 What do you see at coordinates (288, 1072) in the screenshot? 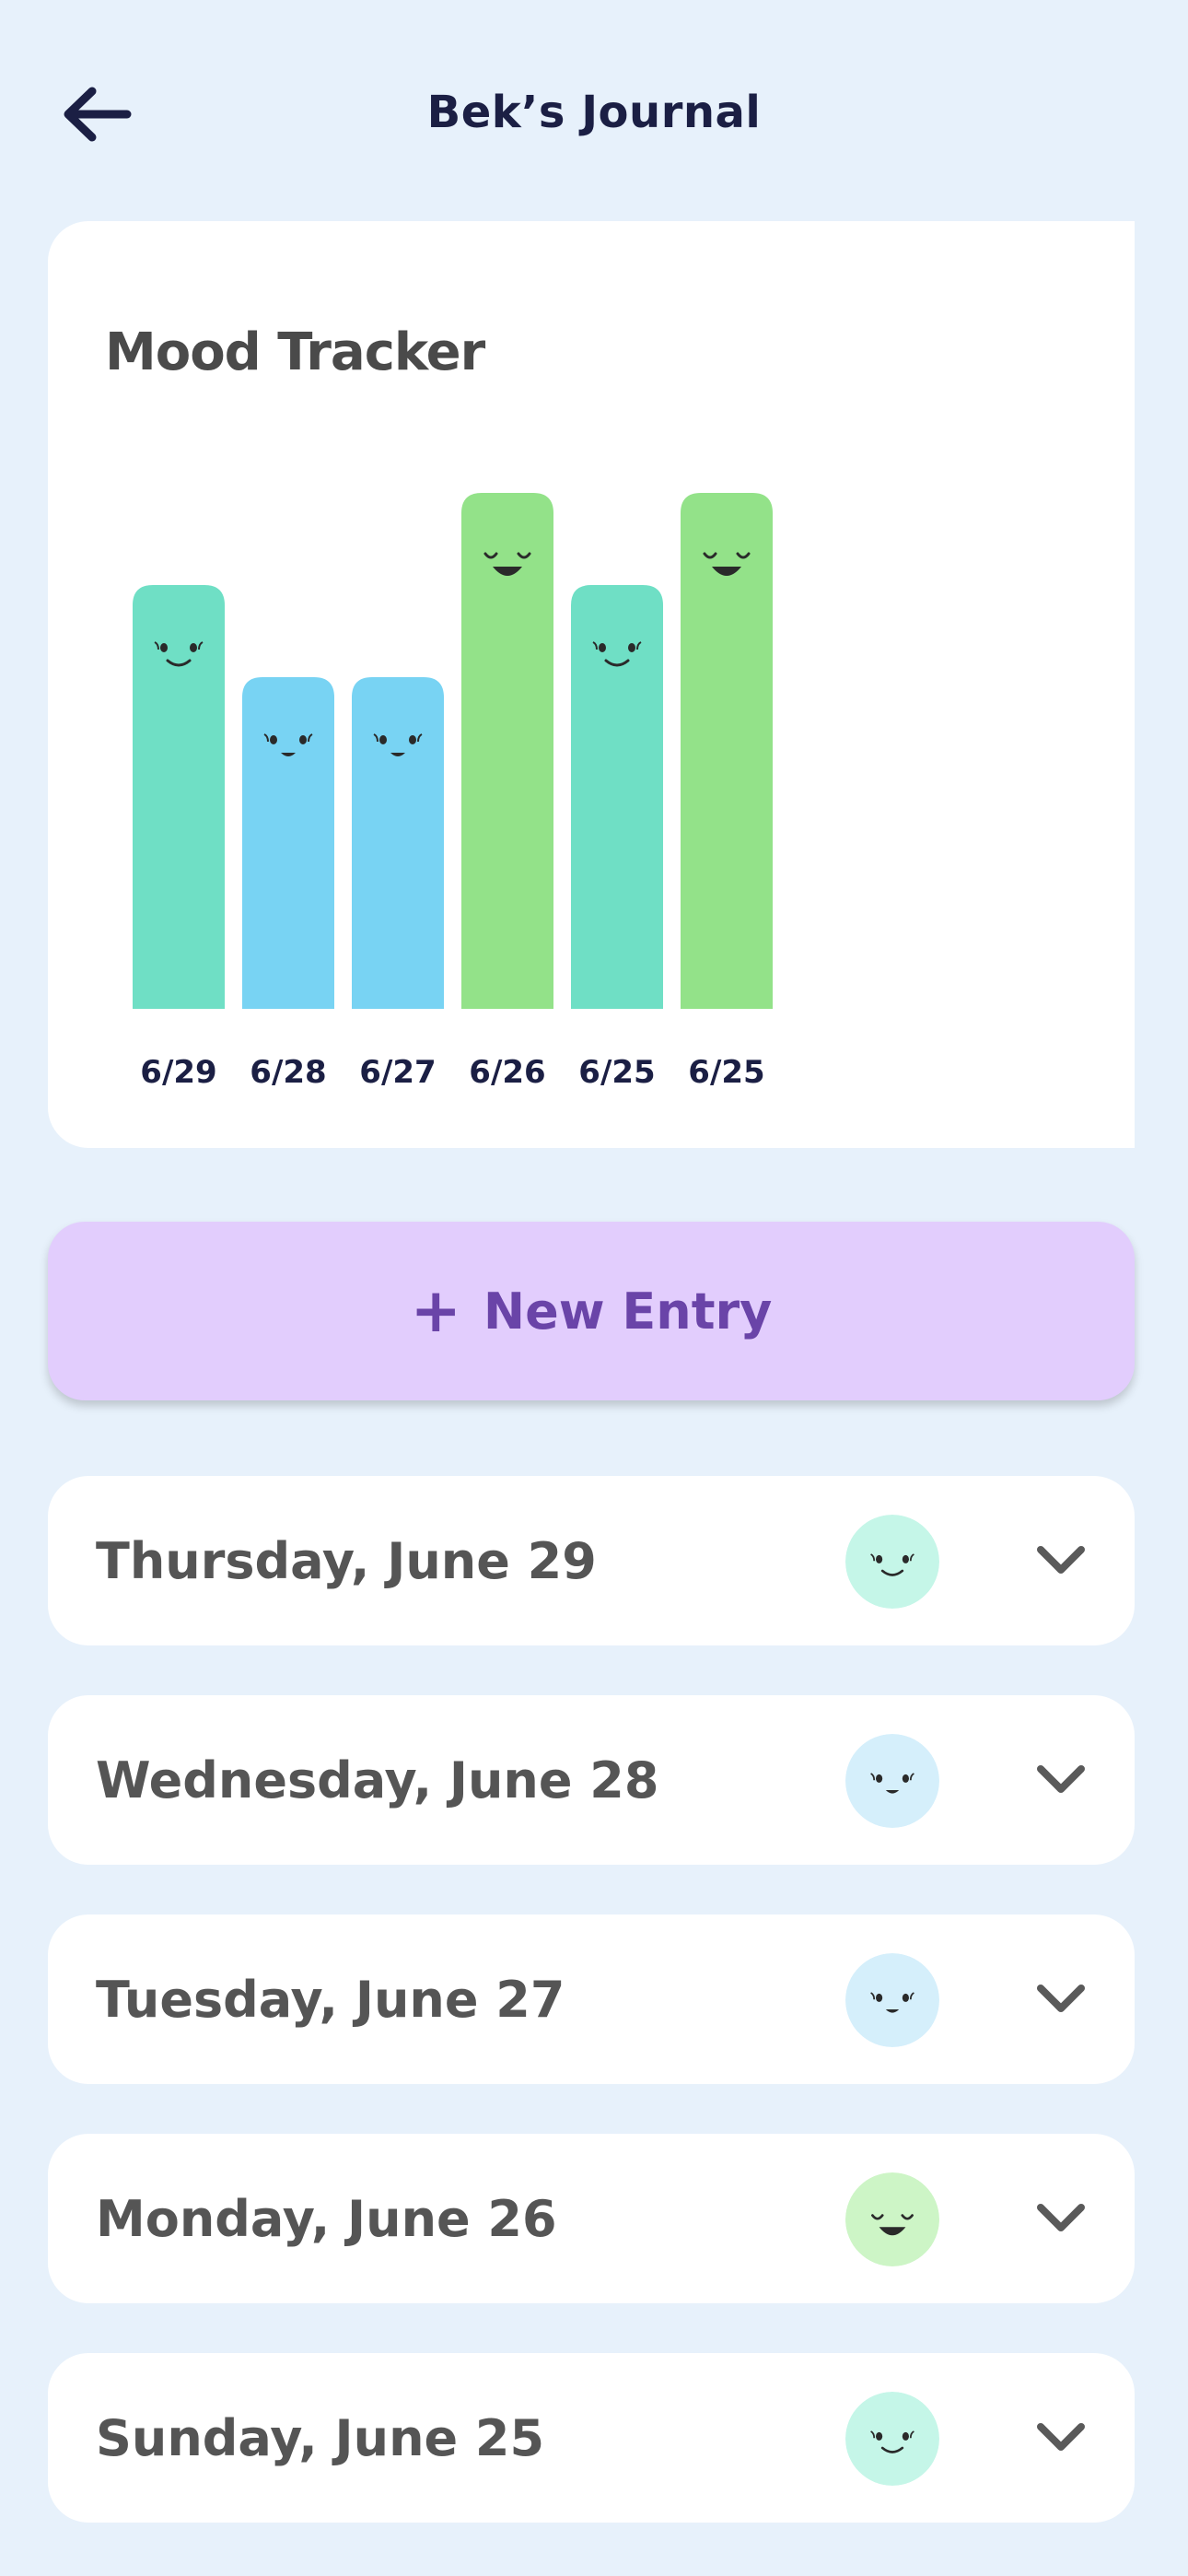
I see `chart-x-label: 6/28` at bounding box center [288, 1072].